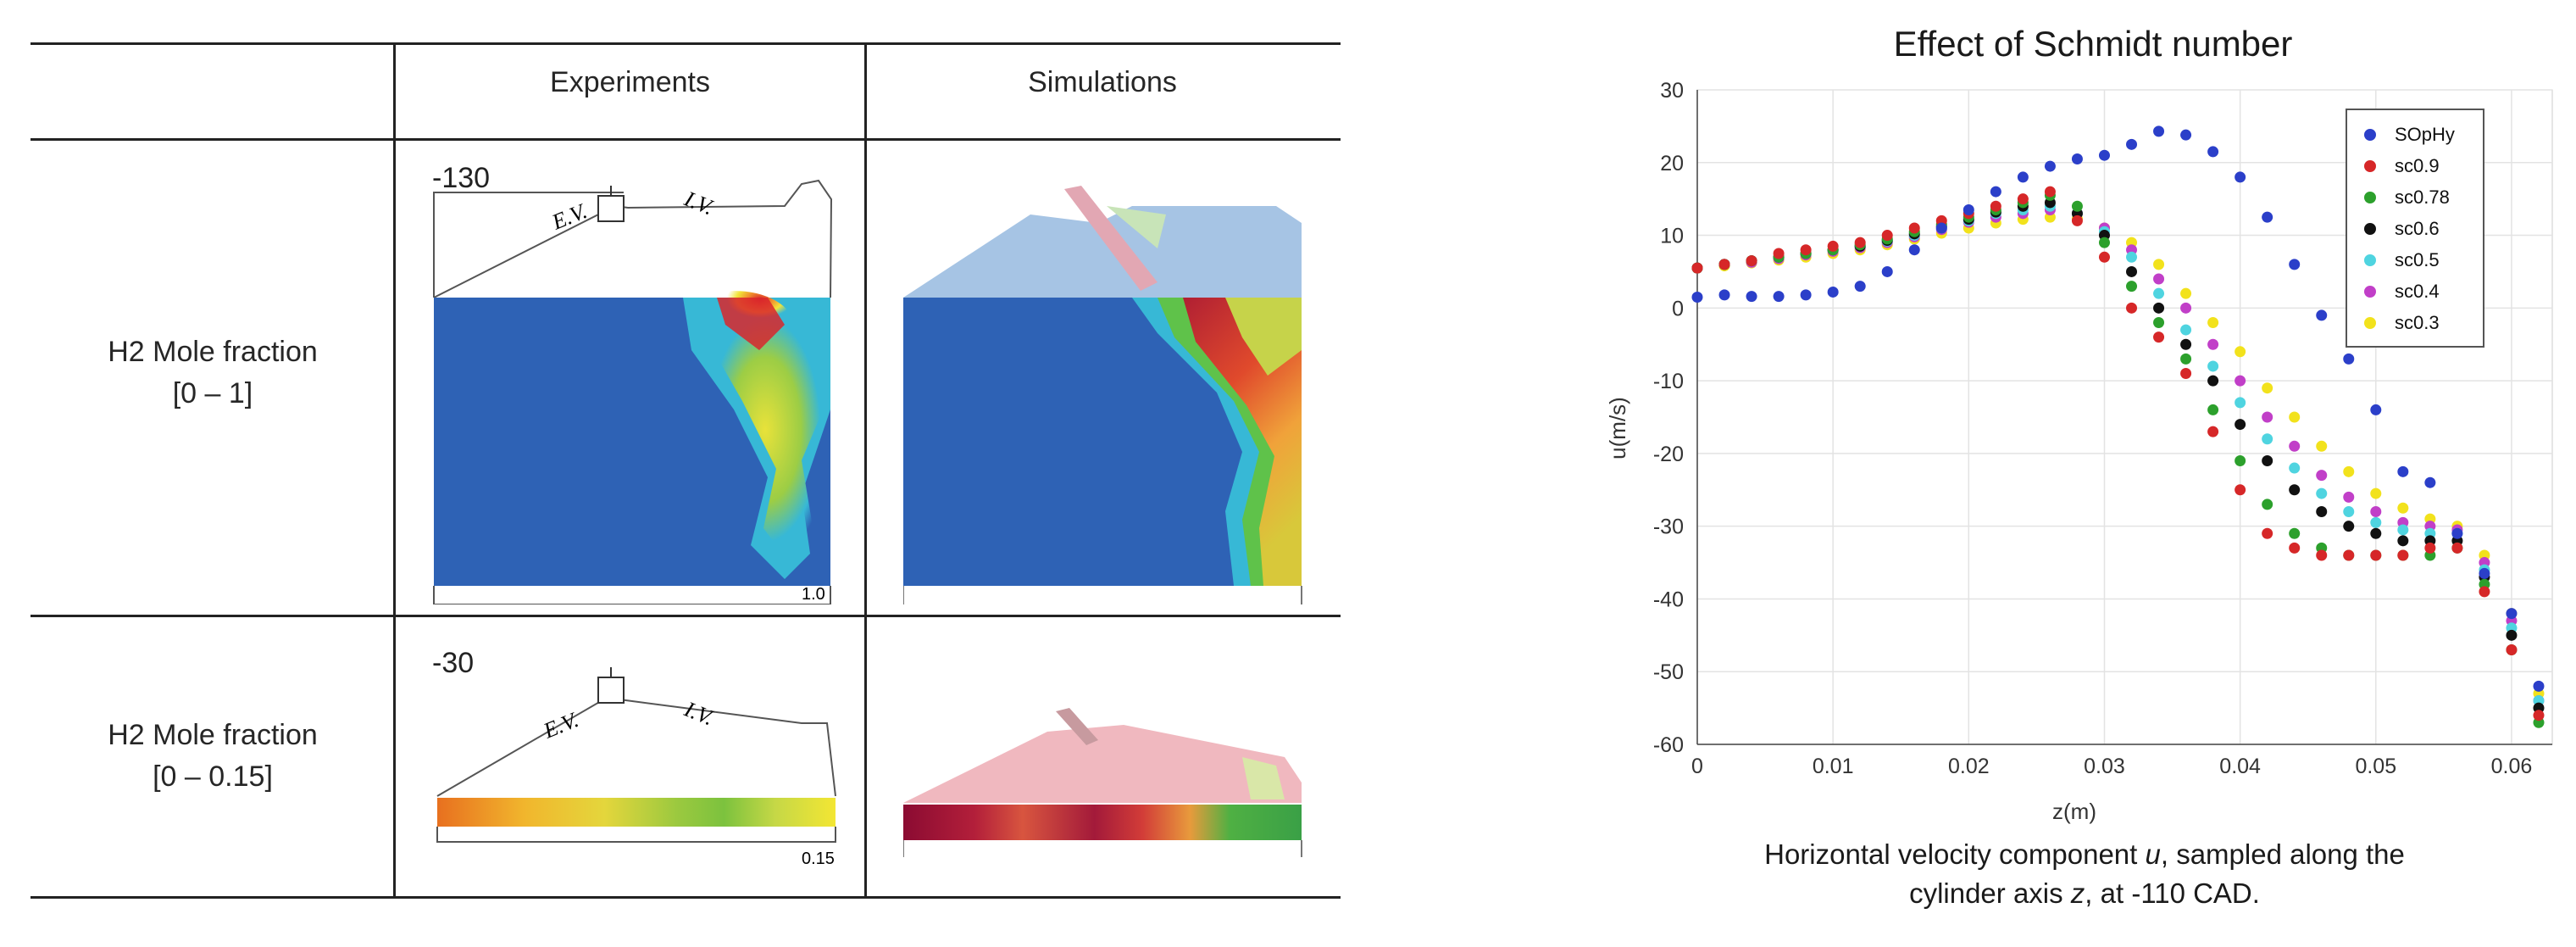 The height and width of the screenshot is (947, 2576). What do you see at coordinates (2415, 322) in the screenshot?
I see `legend-item: sc0.3` at bounding box center [2415, 322].